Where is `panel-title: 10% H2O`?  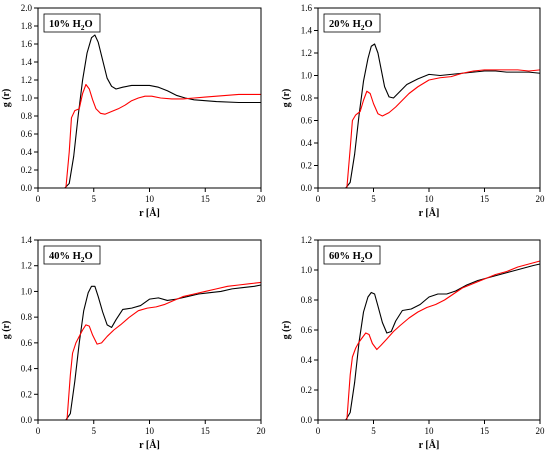
panel-title: 10% H2O is located at coordinates (71, 25).